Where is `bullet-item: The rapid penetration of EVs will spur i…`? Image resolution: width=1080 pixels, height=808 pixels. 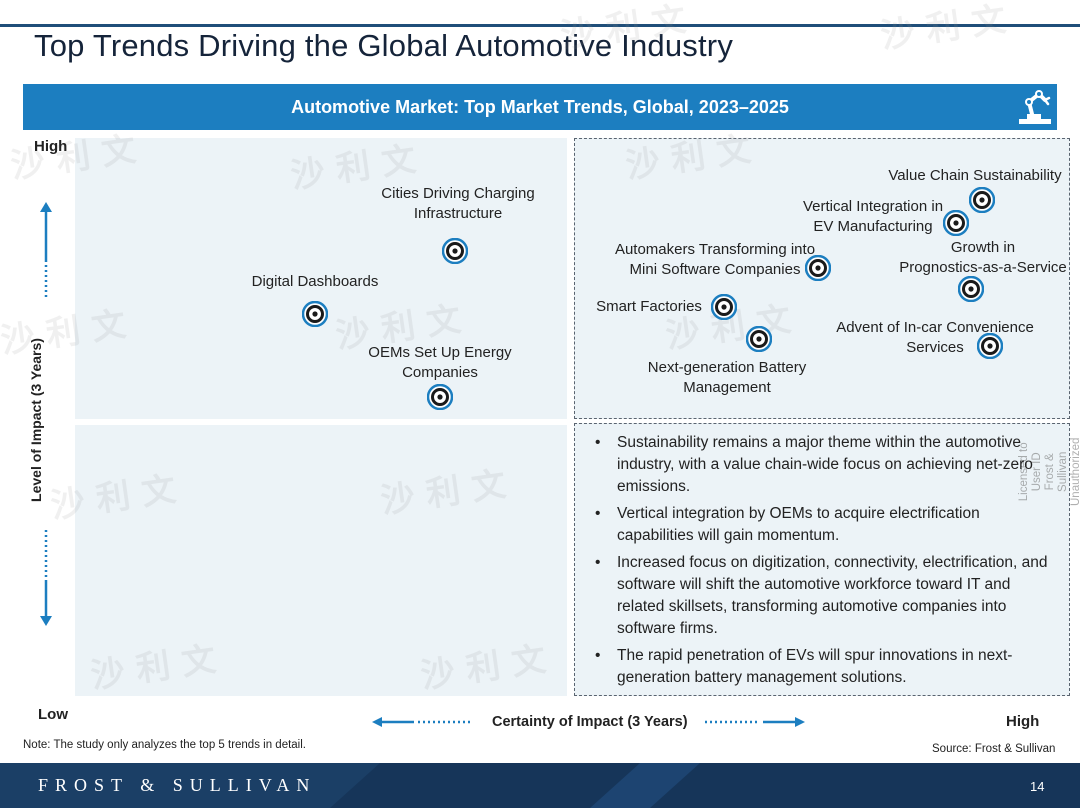 bullet-item: The rapid penetration of EVs will spur i… is located at coordinates (825, 667).